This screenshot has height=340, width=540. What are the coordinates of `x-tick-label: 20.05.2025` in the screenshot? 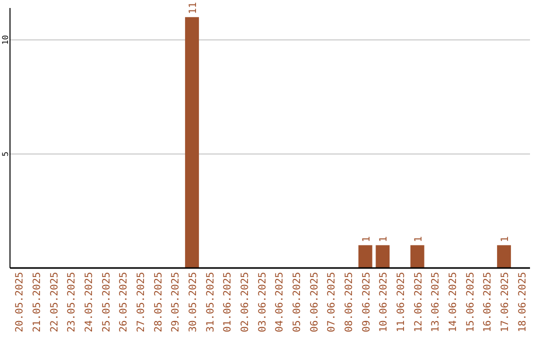 It's located at (20, 302).